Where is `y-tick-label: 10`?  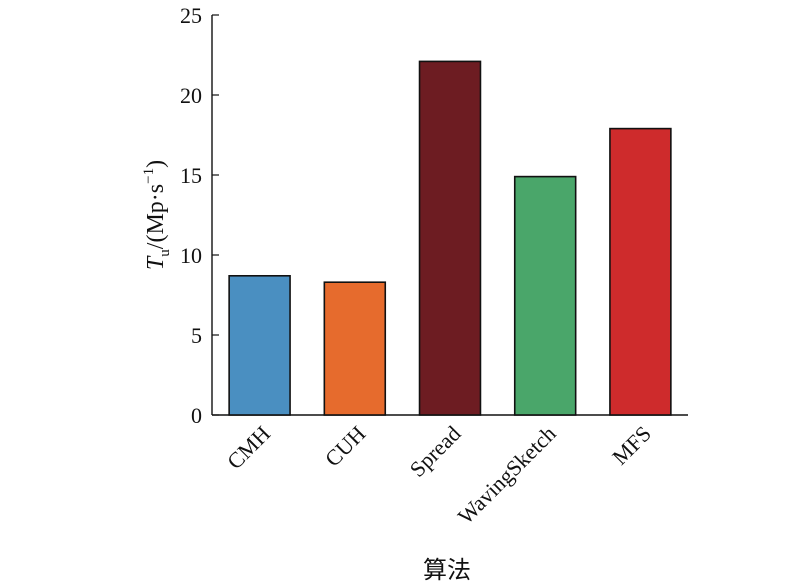 y-tick-label: 10 is located at coordinates (191, 255).